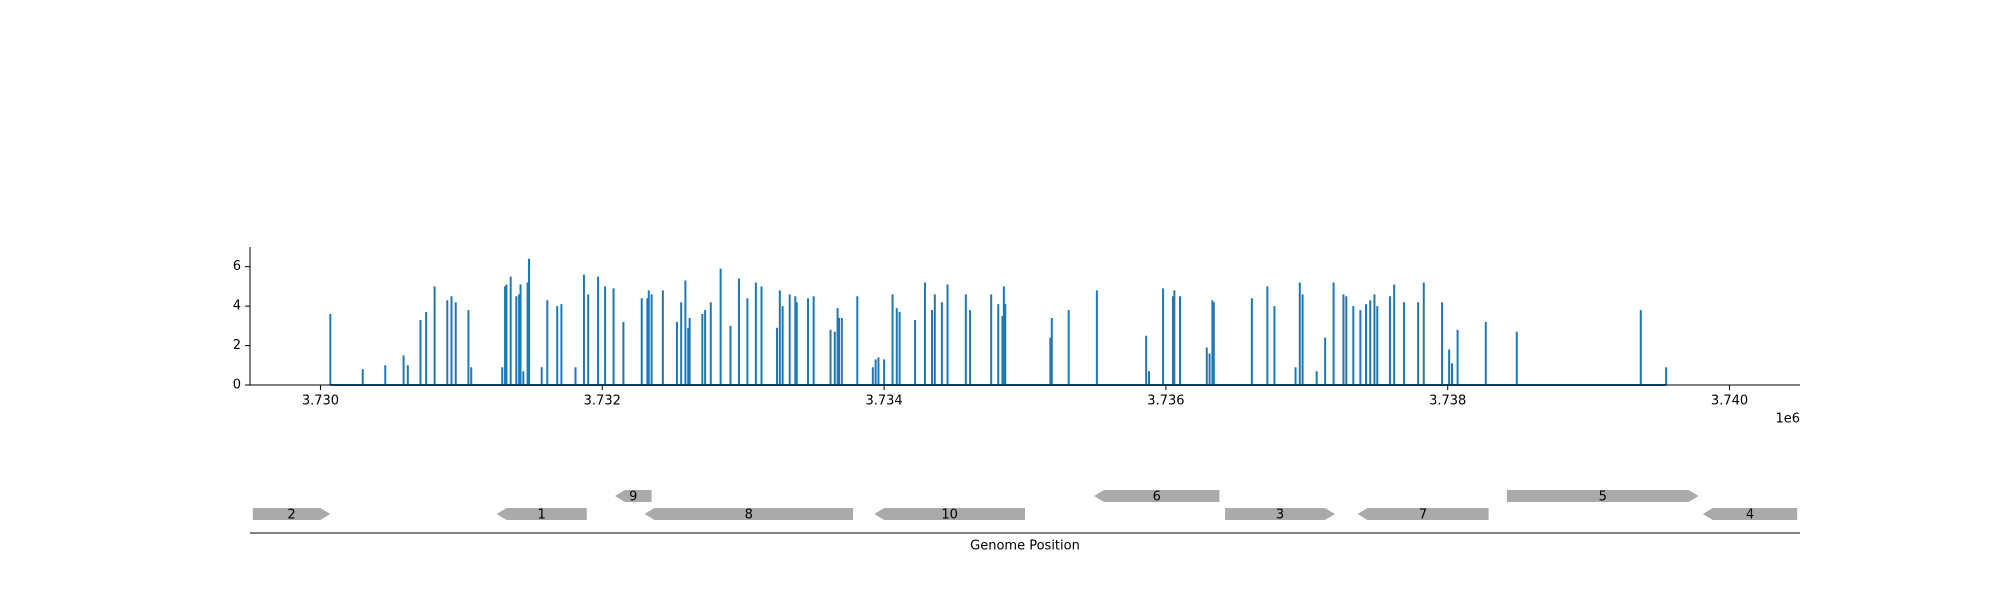  Describe the element at coordinates (602, 401) in the screenshot. I see `x-tick-label: 3.732` at that location.